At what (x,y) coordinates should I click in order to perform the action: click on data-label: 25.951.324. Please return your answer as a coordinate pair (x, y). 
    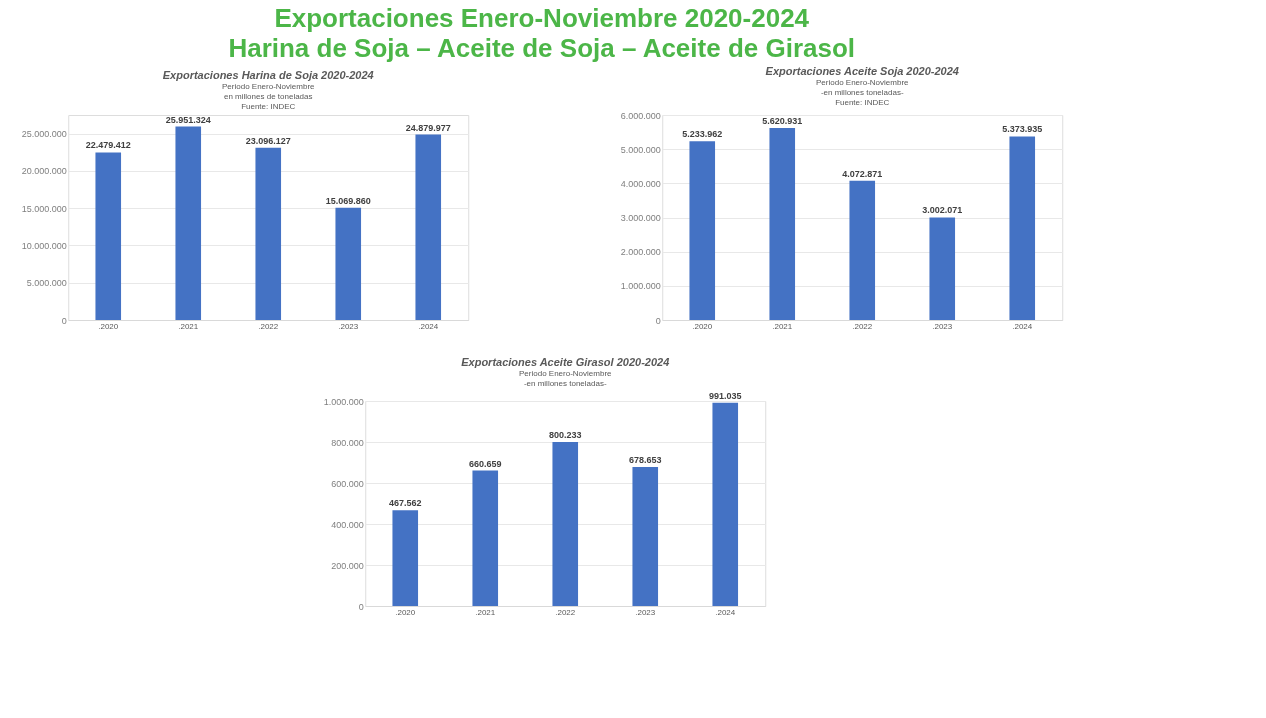
    Looking at the image, I should click on (188, 119).